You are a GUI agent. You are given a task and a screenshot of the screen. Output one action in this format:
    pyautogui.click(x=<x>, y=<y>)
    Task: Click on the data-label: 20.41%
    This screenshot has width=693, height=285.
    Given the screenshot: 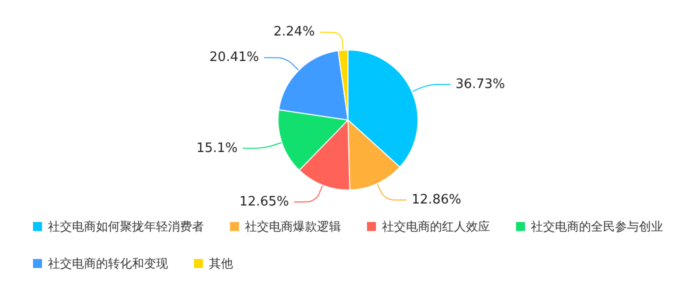 What is the action you would take?
    pyautogui.click(x=234, y=58)
    